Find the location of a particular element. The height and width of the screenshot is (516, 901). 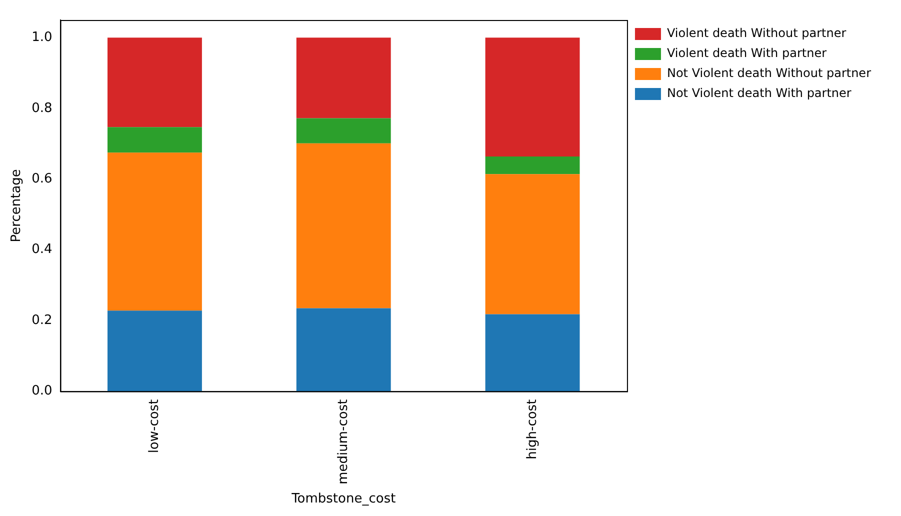

legend-label: Violent death With partner is located at coordinates (746, 53).